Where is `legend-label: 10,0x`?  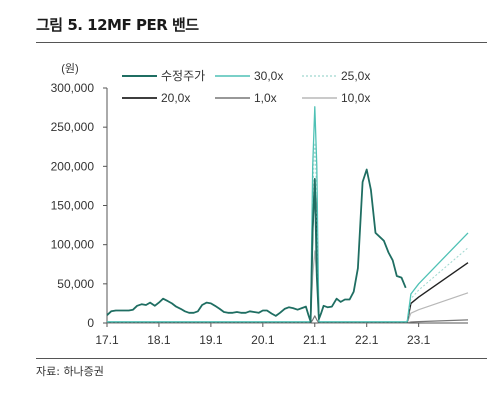 legend-label: 10,0x is located at coordinates (355, 98).